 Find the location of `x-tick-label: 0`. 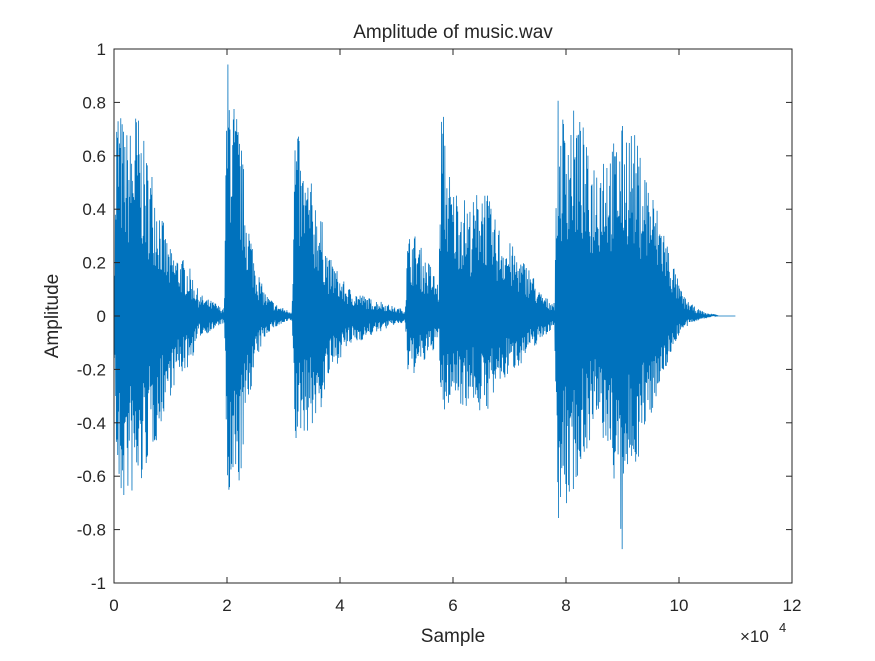

x-tick-label: 0 is located at coordinates (113, 605).